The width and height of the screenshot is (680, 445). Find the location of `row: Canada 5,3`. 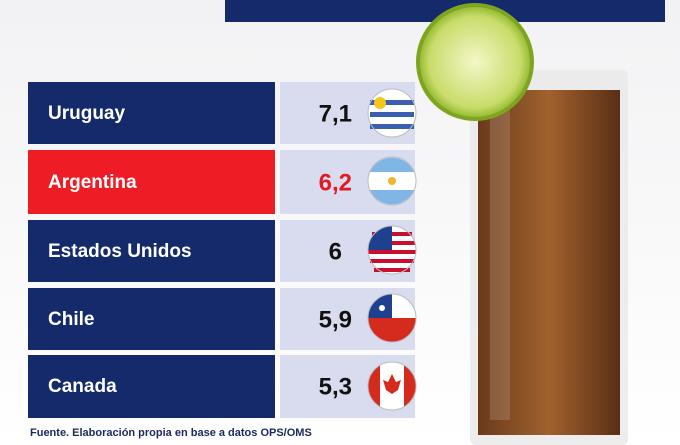

row: Canada 5,3 is located at coordinates (222, 386).